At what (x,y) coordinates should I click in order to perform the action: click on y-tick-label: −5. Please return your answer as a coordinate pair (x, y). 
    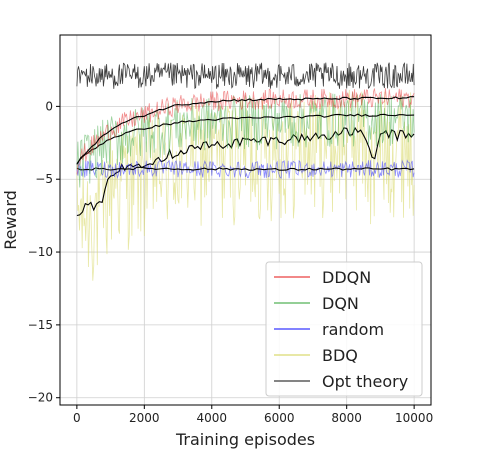
    Looking at the image, I should click on (44, 179).